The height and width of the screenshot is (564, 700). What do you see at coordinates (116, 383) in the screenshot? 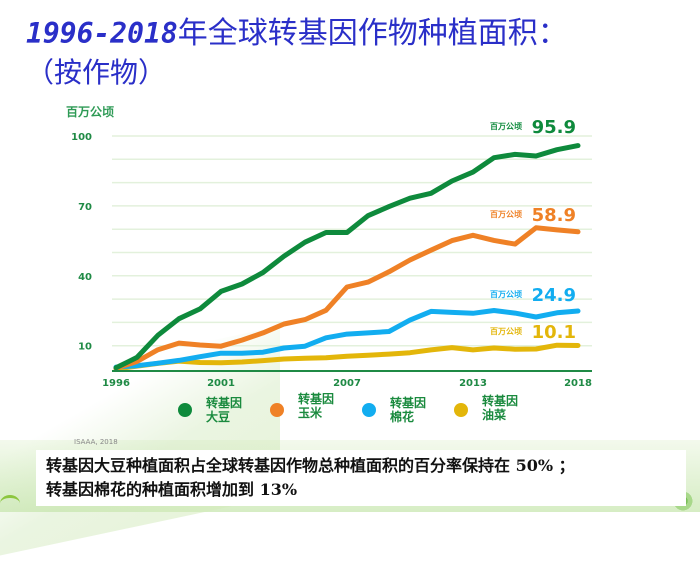
I see `x-tick-label: 1996` at bounding box center [116, 383].